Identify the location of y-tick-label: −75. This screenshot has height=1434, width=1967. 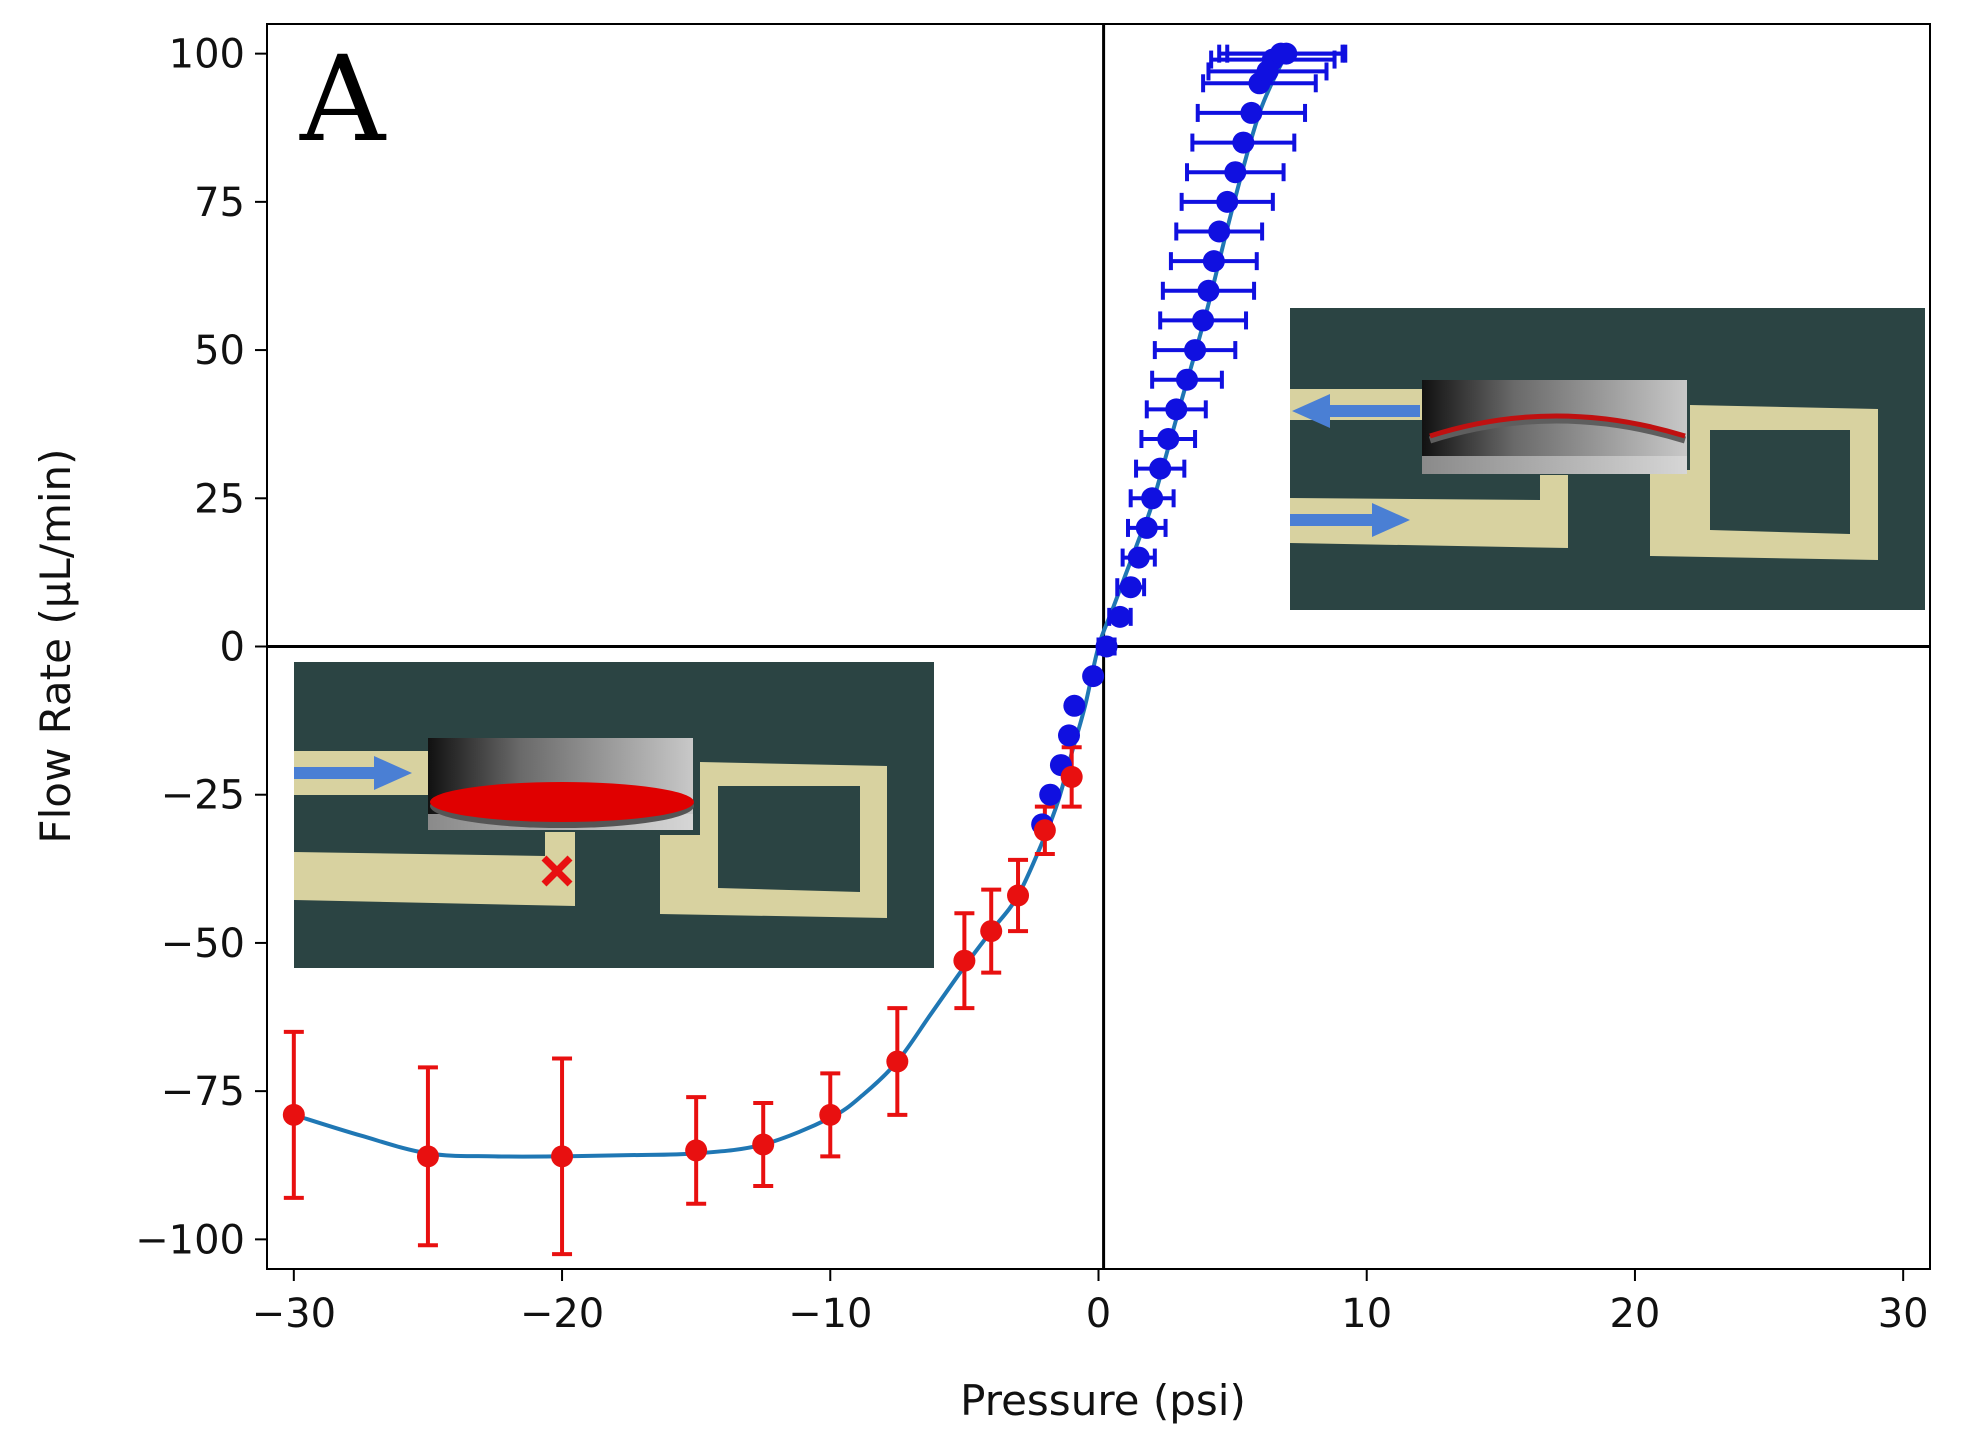
(203, 1092).